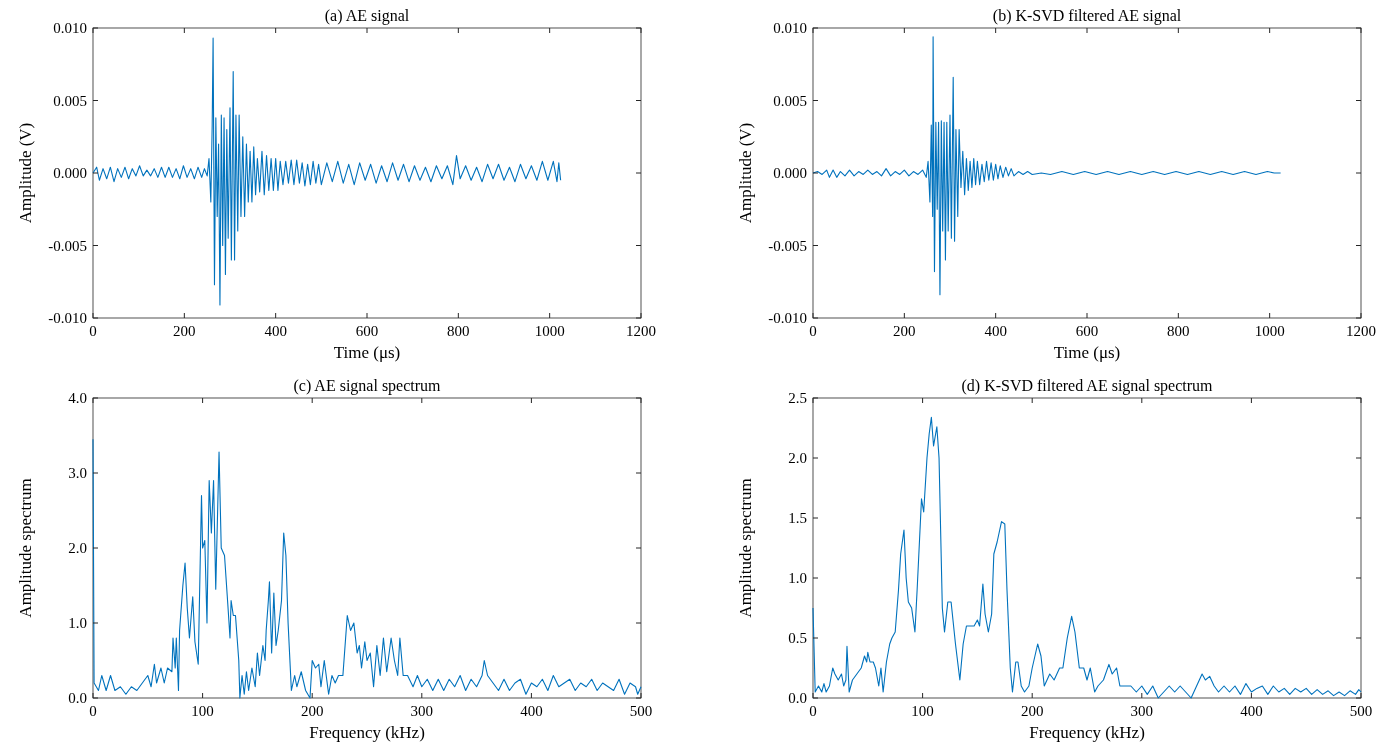 The image size is (1395, 755). Describe the element at coordinates (797, 638) in the screenshot. I see `y-tick-label: 0.5` at that location.